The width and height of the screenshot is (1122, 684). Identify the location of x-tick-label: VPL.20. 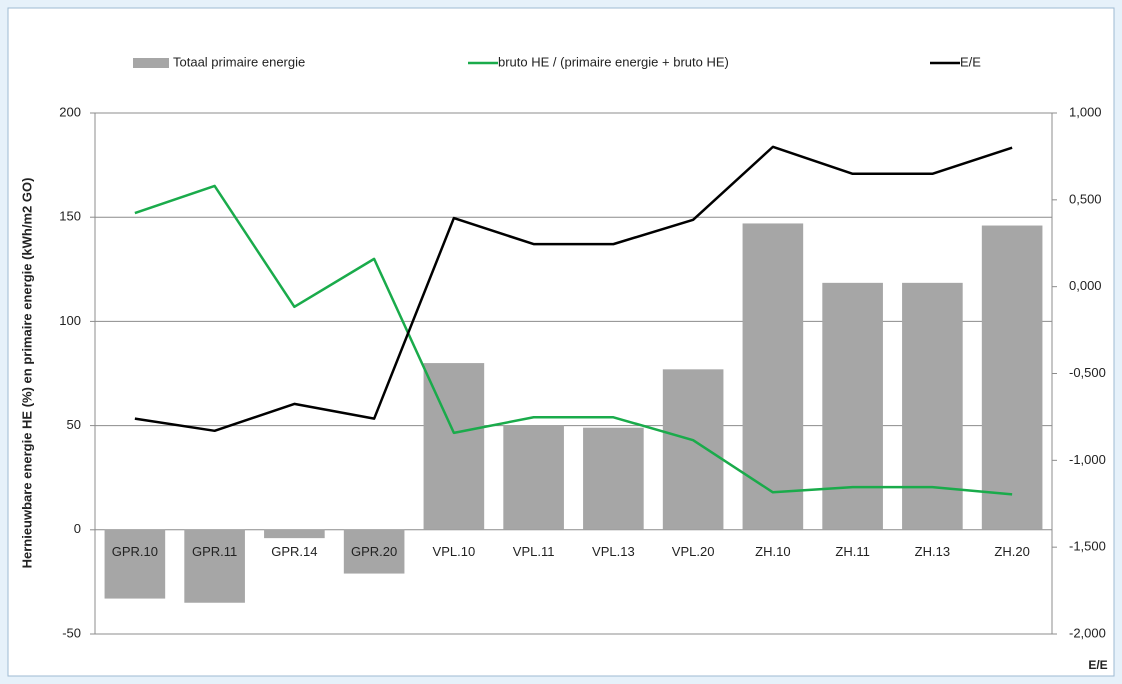
(693, 551).